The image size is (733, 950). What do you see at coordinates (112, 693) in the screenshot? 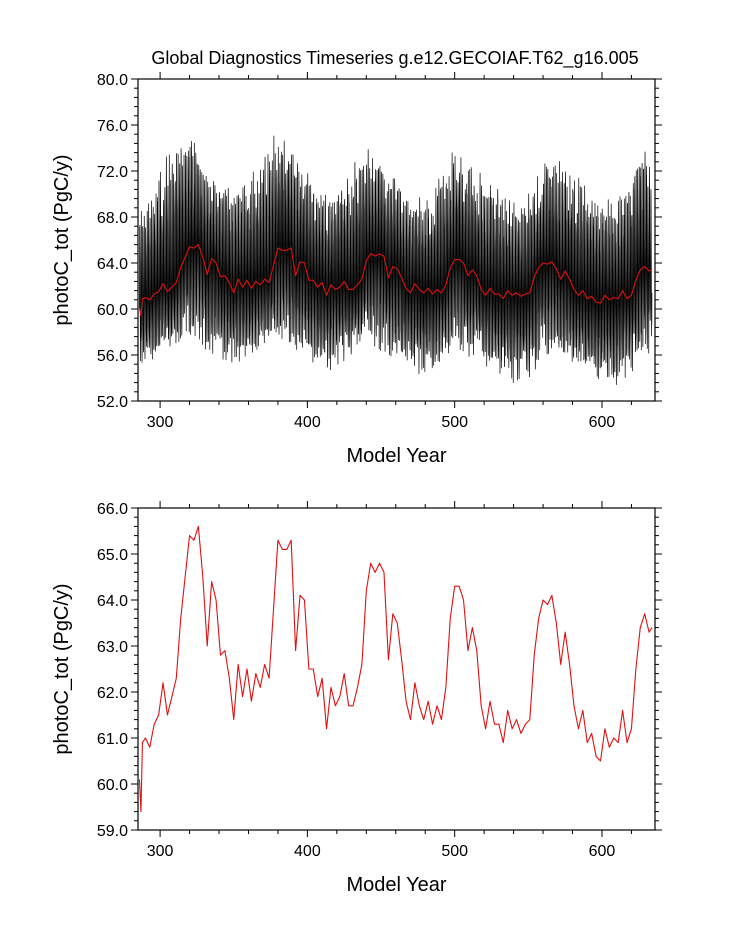
I see `y-tick-label: 62.0` at bounding box center [112, 693].